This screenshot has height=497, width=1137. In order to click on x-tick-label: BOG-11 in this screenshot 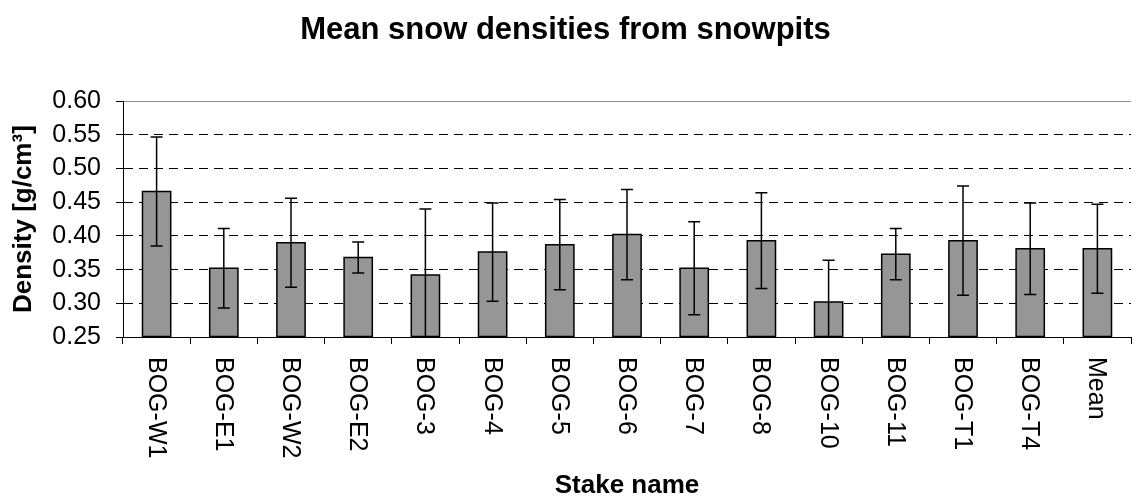, I will do `click(896, 402)`.